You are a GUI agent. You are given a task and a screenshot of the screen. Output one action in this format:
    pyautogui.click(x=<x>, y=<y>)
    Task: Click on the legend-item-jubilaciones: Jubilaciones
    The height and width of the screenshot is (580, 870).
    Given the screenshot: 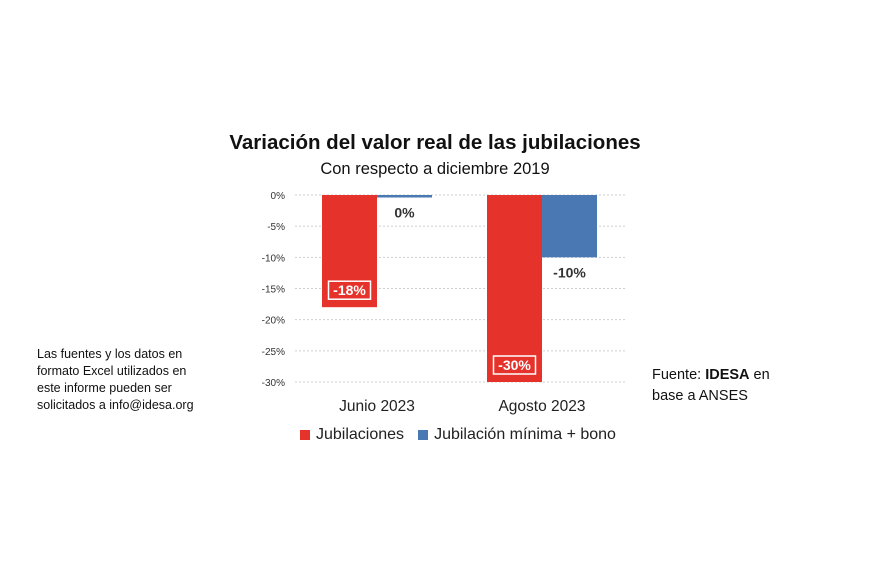 What is the action you would take?
    pyautogui.click(x=352, y=435)
    